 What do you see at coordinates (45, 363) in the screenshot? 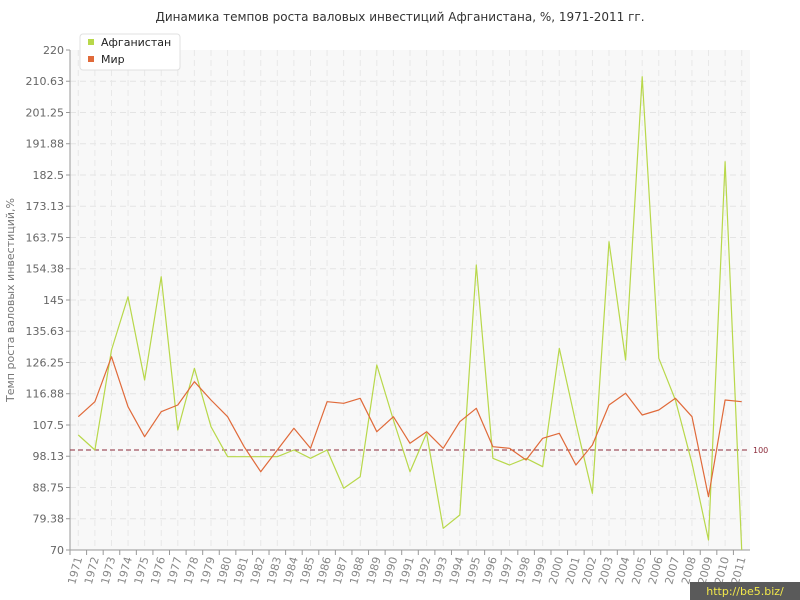
I see `y-tick-label: 126.25` at bounding box center [45, 363].